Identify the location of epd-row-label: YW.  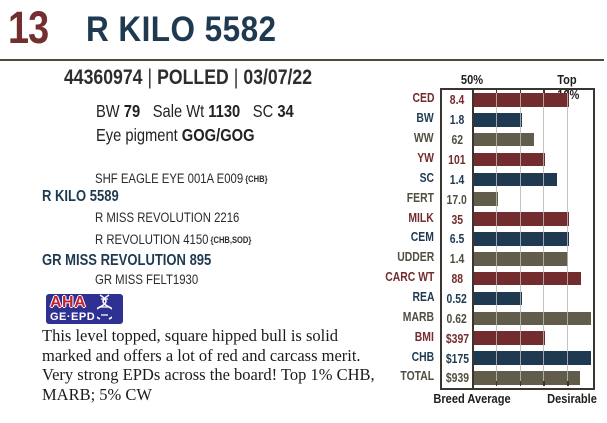
(425, 157).